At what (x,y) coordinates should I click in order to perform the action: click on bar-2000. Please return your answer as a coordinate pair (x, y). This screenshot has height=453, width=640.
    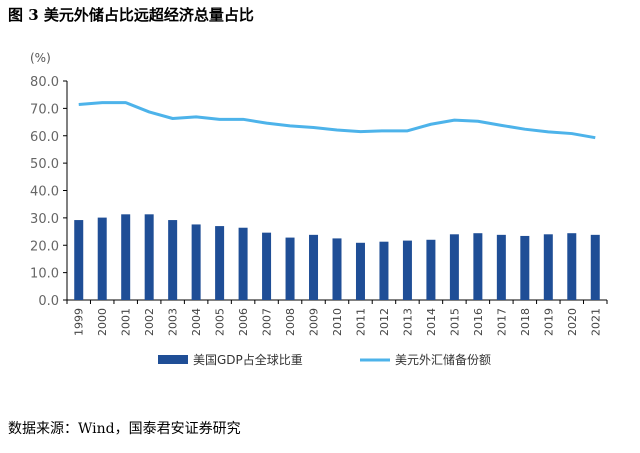
    Looking at the image, I should click on (102, 258).